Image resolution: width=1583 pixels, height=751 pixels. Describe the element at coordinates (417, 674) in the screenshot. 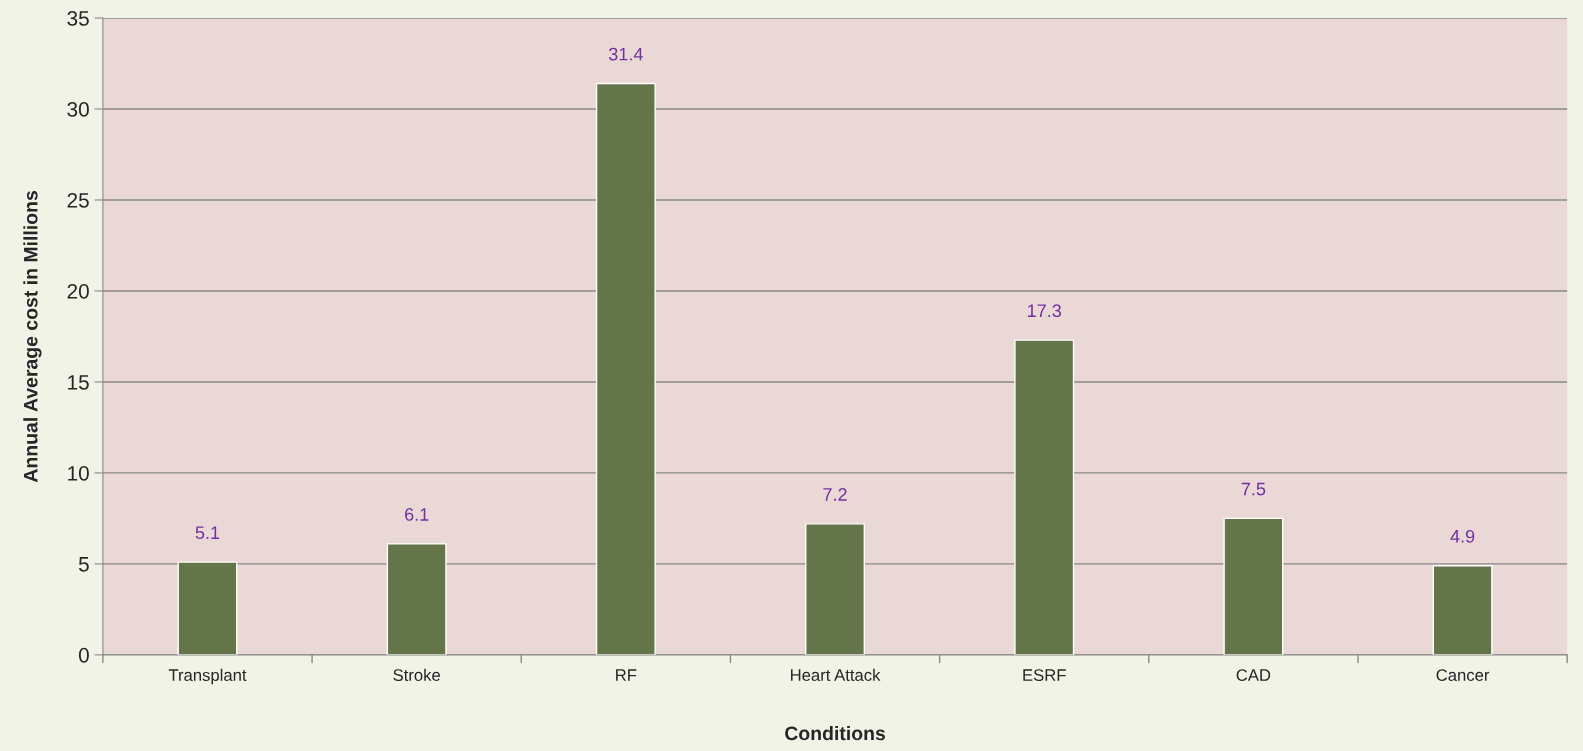

I see `x-tick-label: Stroke` at that location.